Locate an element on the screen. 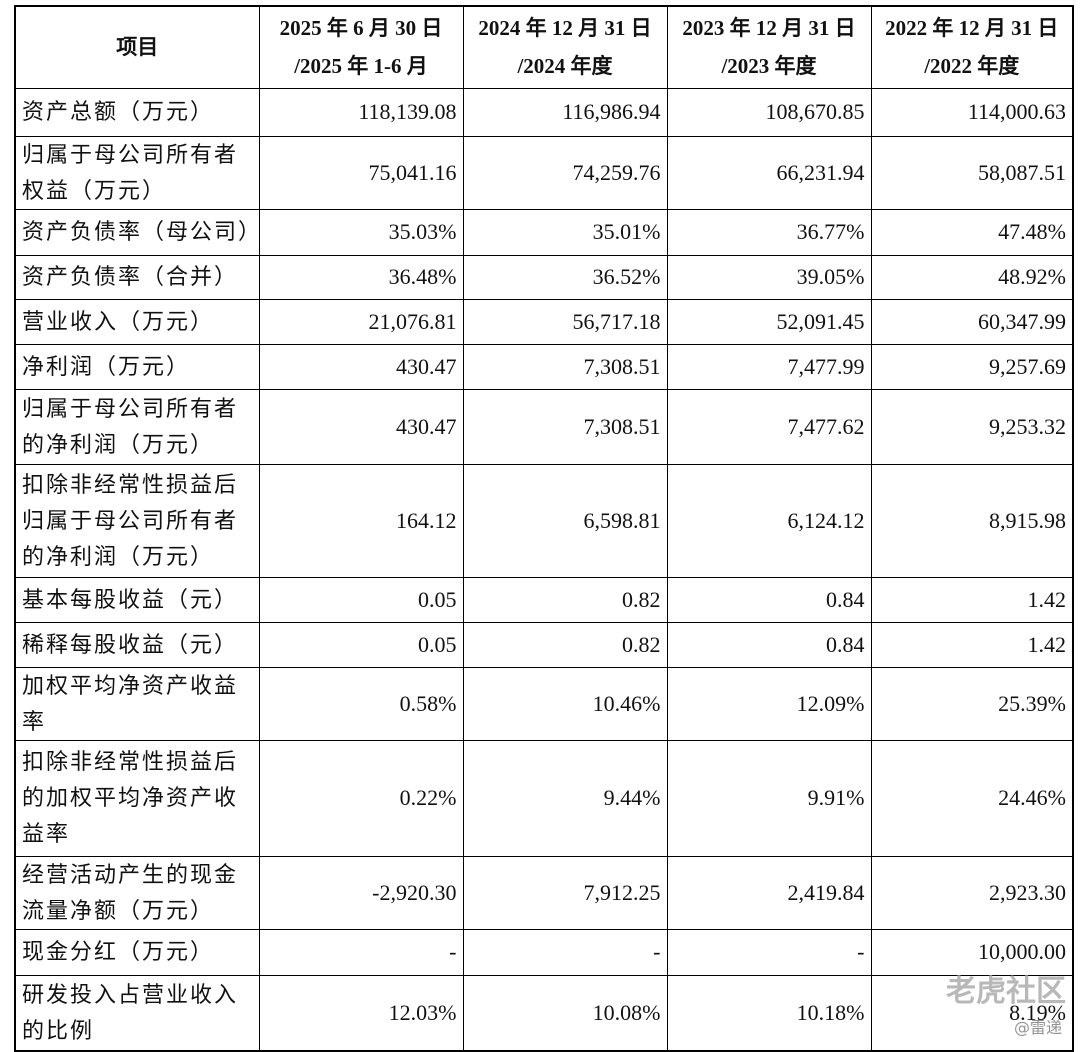  value-cell: 10,000.00 is located at coordinates (972, 952).